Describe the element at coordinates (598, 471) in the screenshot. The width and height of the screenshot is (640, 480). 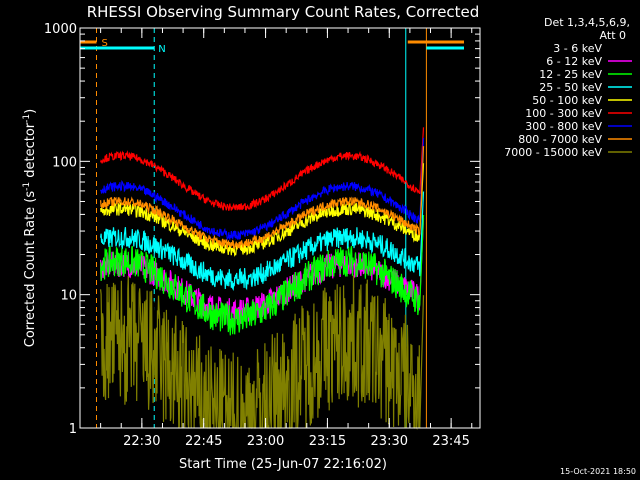
I see `generation-timestamp: 15-Oct-2021 18:50` at that location.